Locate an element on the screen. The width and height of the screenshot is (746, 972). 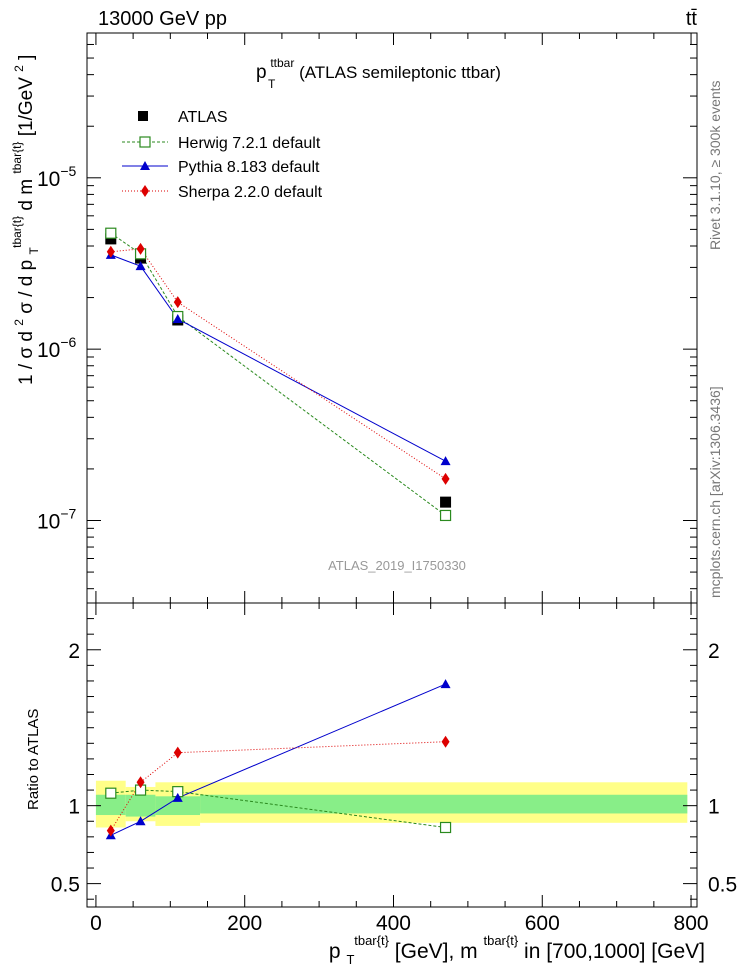
legend-label-atlas: ATLAS is located at coordinates (203, 117).